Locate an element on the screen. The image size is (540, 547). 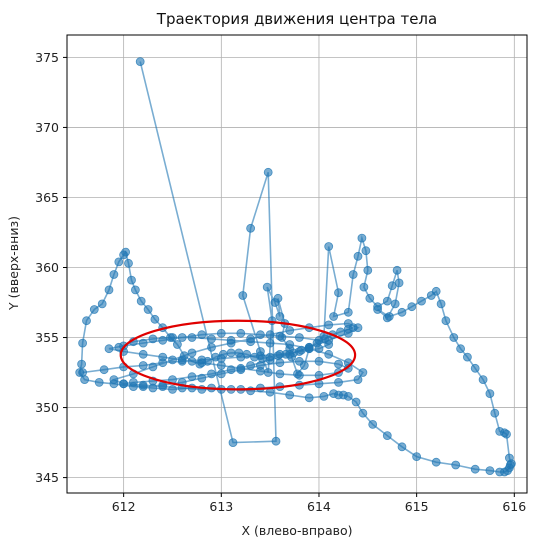
confidence-ellipse is located at coordinates (238, 355).